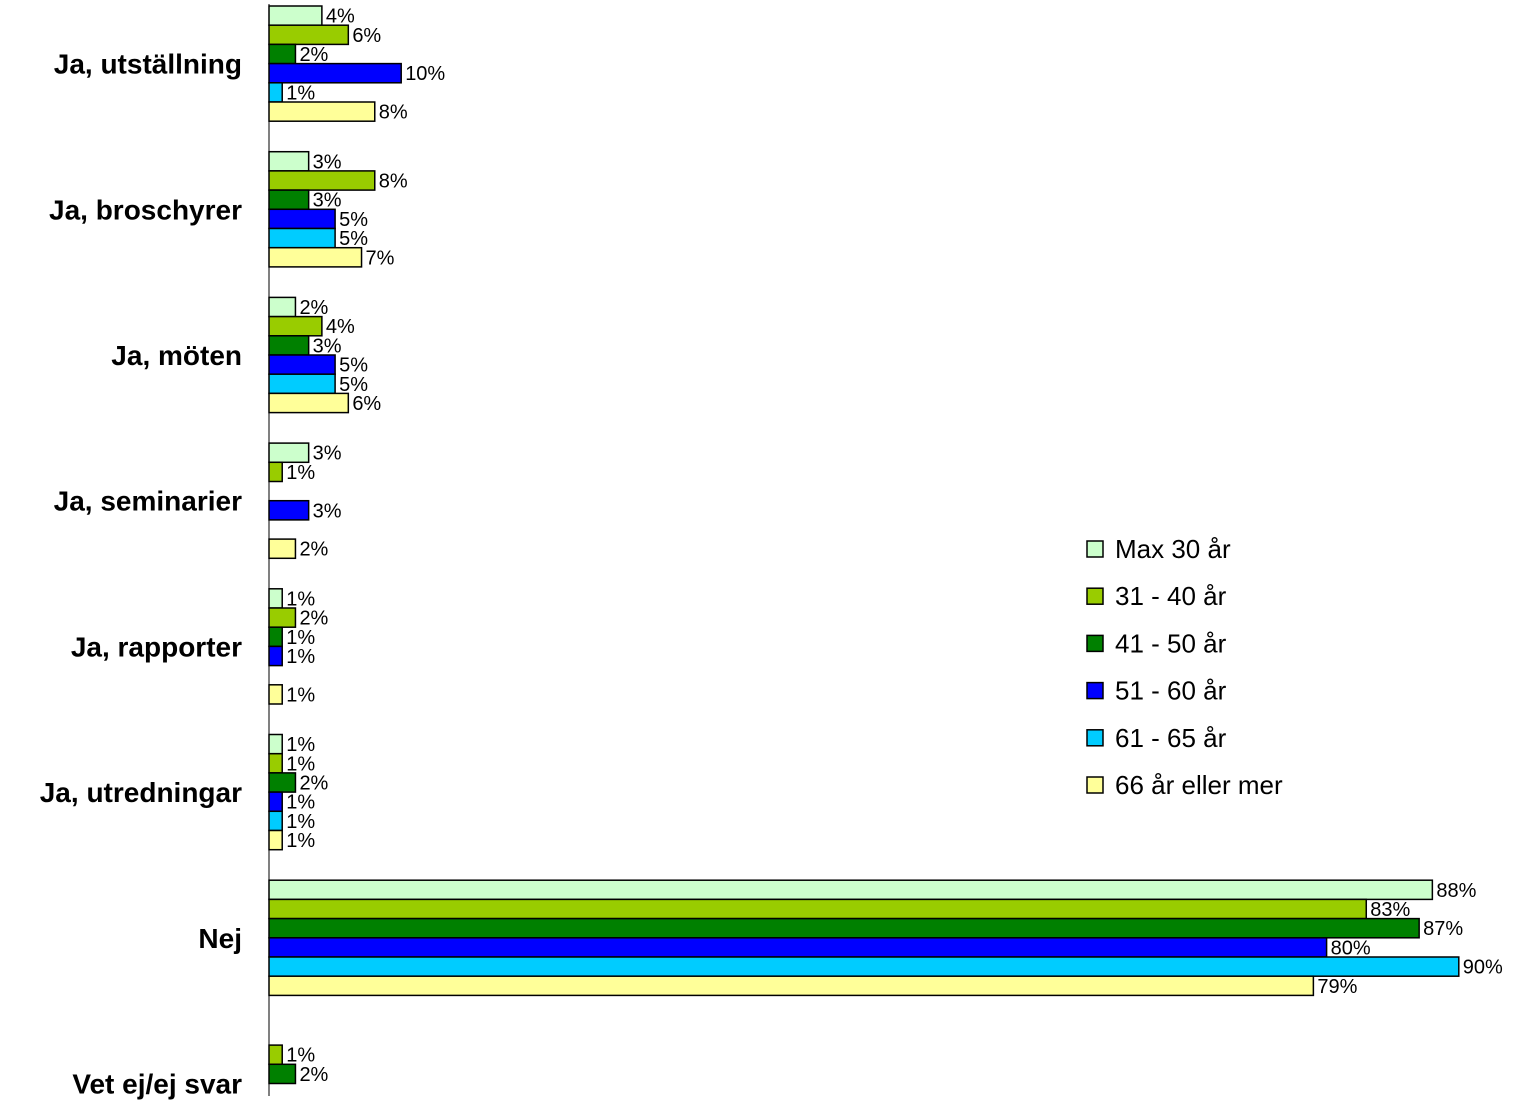 Image resolution: width=1530 pixels, height=1101 pixels. I want to click on bar-ja-utställning-31-40-år, so click(309, 35).